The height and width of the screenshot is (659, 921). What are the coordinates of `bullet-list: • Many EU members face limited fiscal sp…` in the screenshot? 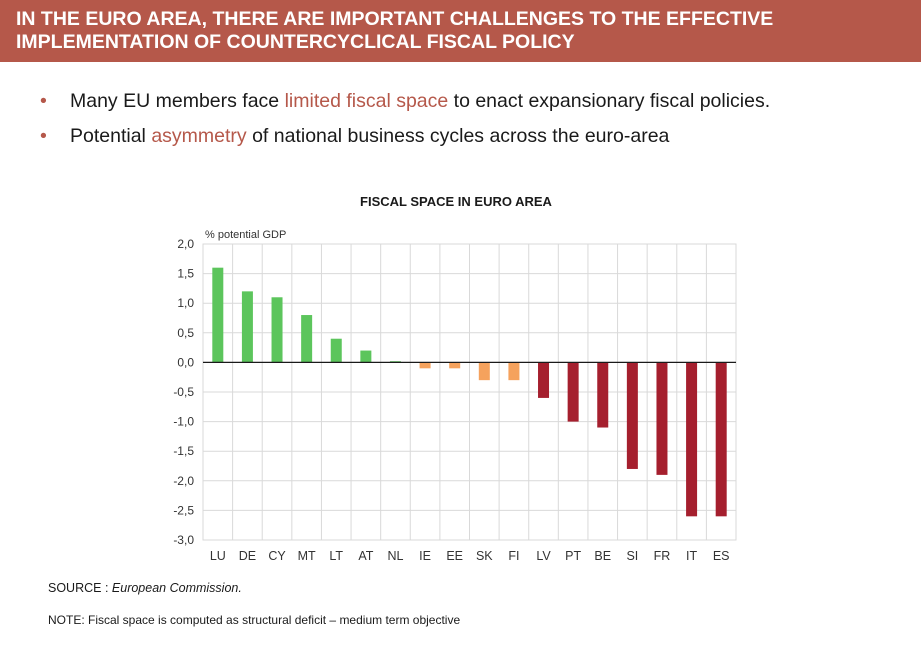 It's located at (405, 123).